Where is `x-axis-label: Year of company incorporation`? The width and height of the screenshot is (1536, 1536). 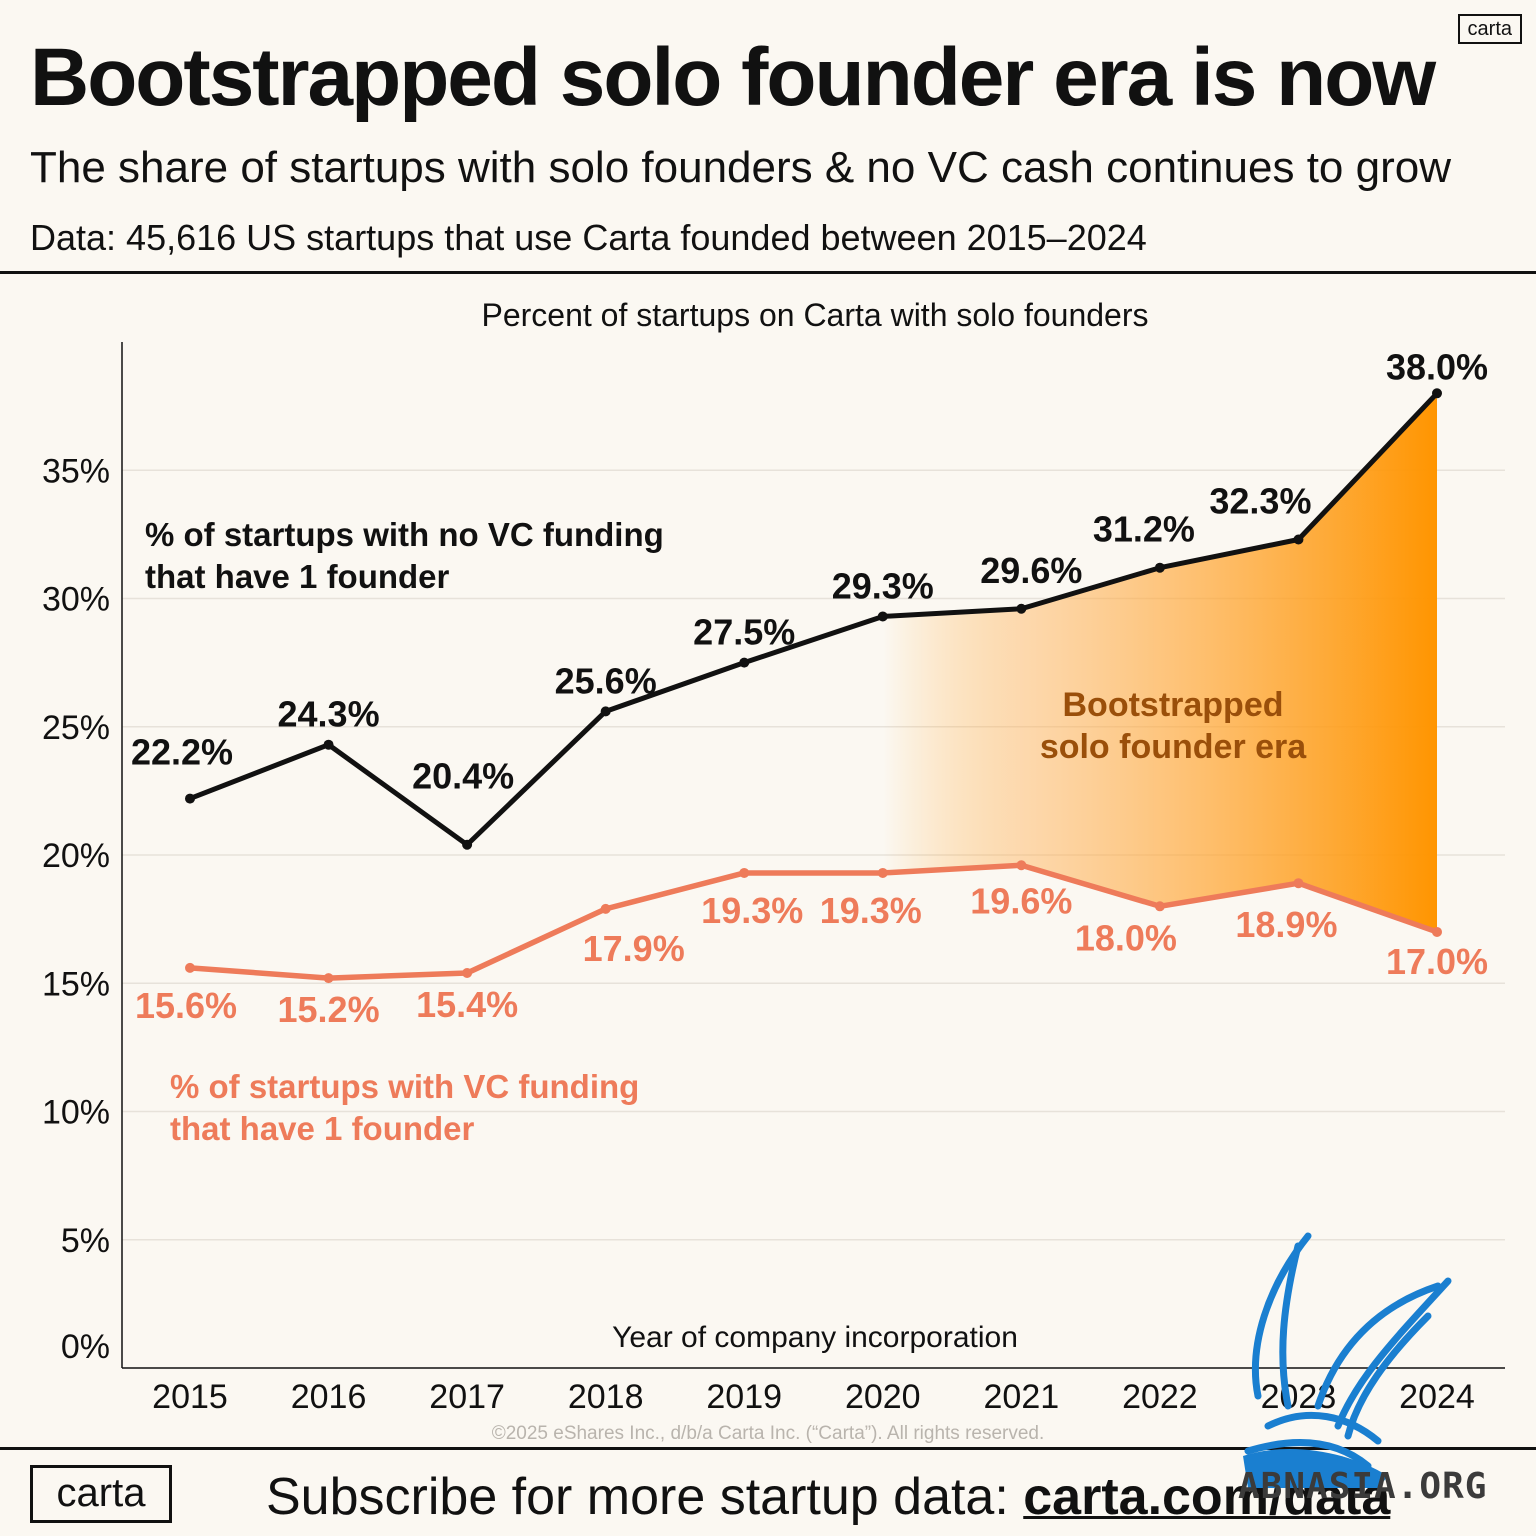 x-axis-label: Year of company incorporation is located at coordinates (815, 1337).